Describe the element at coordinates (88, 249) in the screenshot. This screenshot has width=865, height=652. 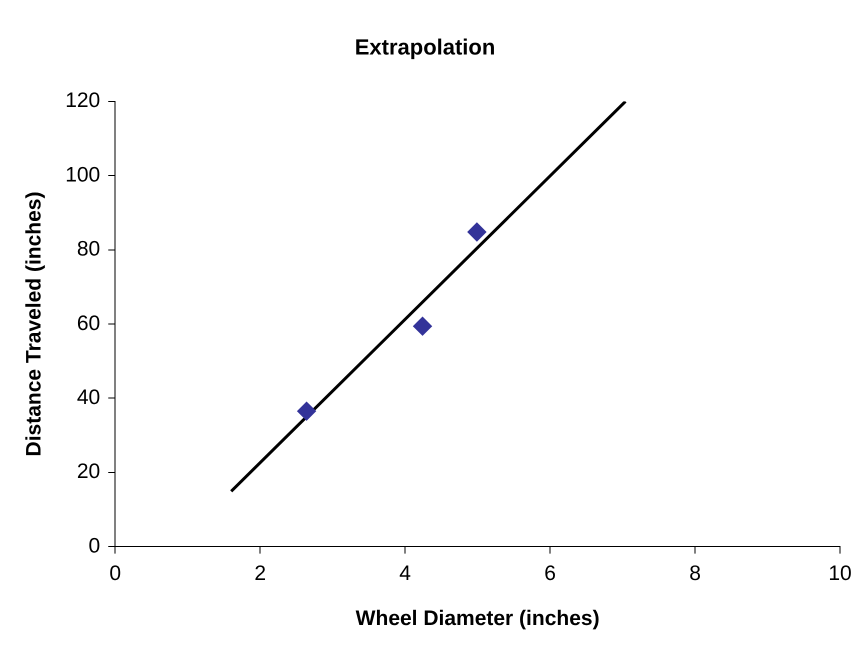
I see `y-tick-label: 80` at that location.